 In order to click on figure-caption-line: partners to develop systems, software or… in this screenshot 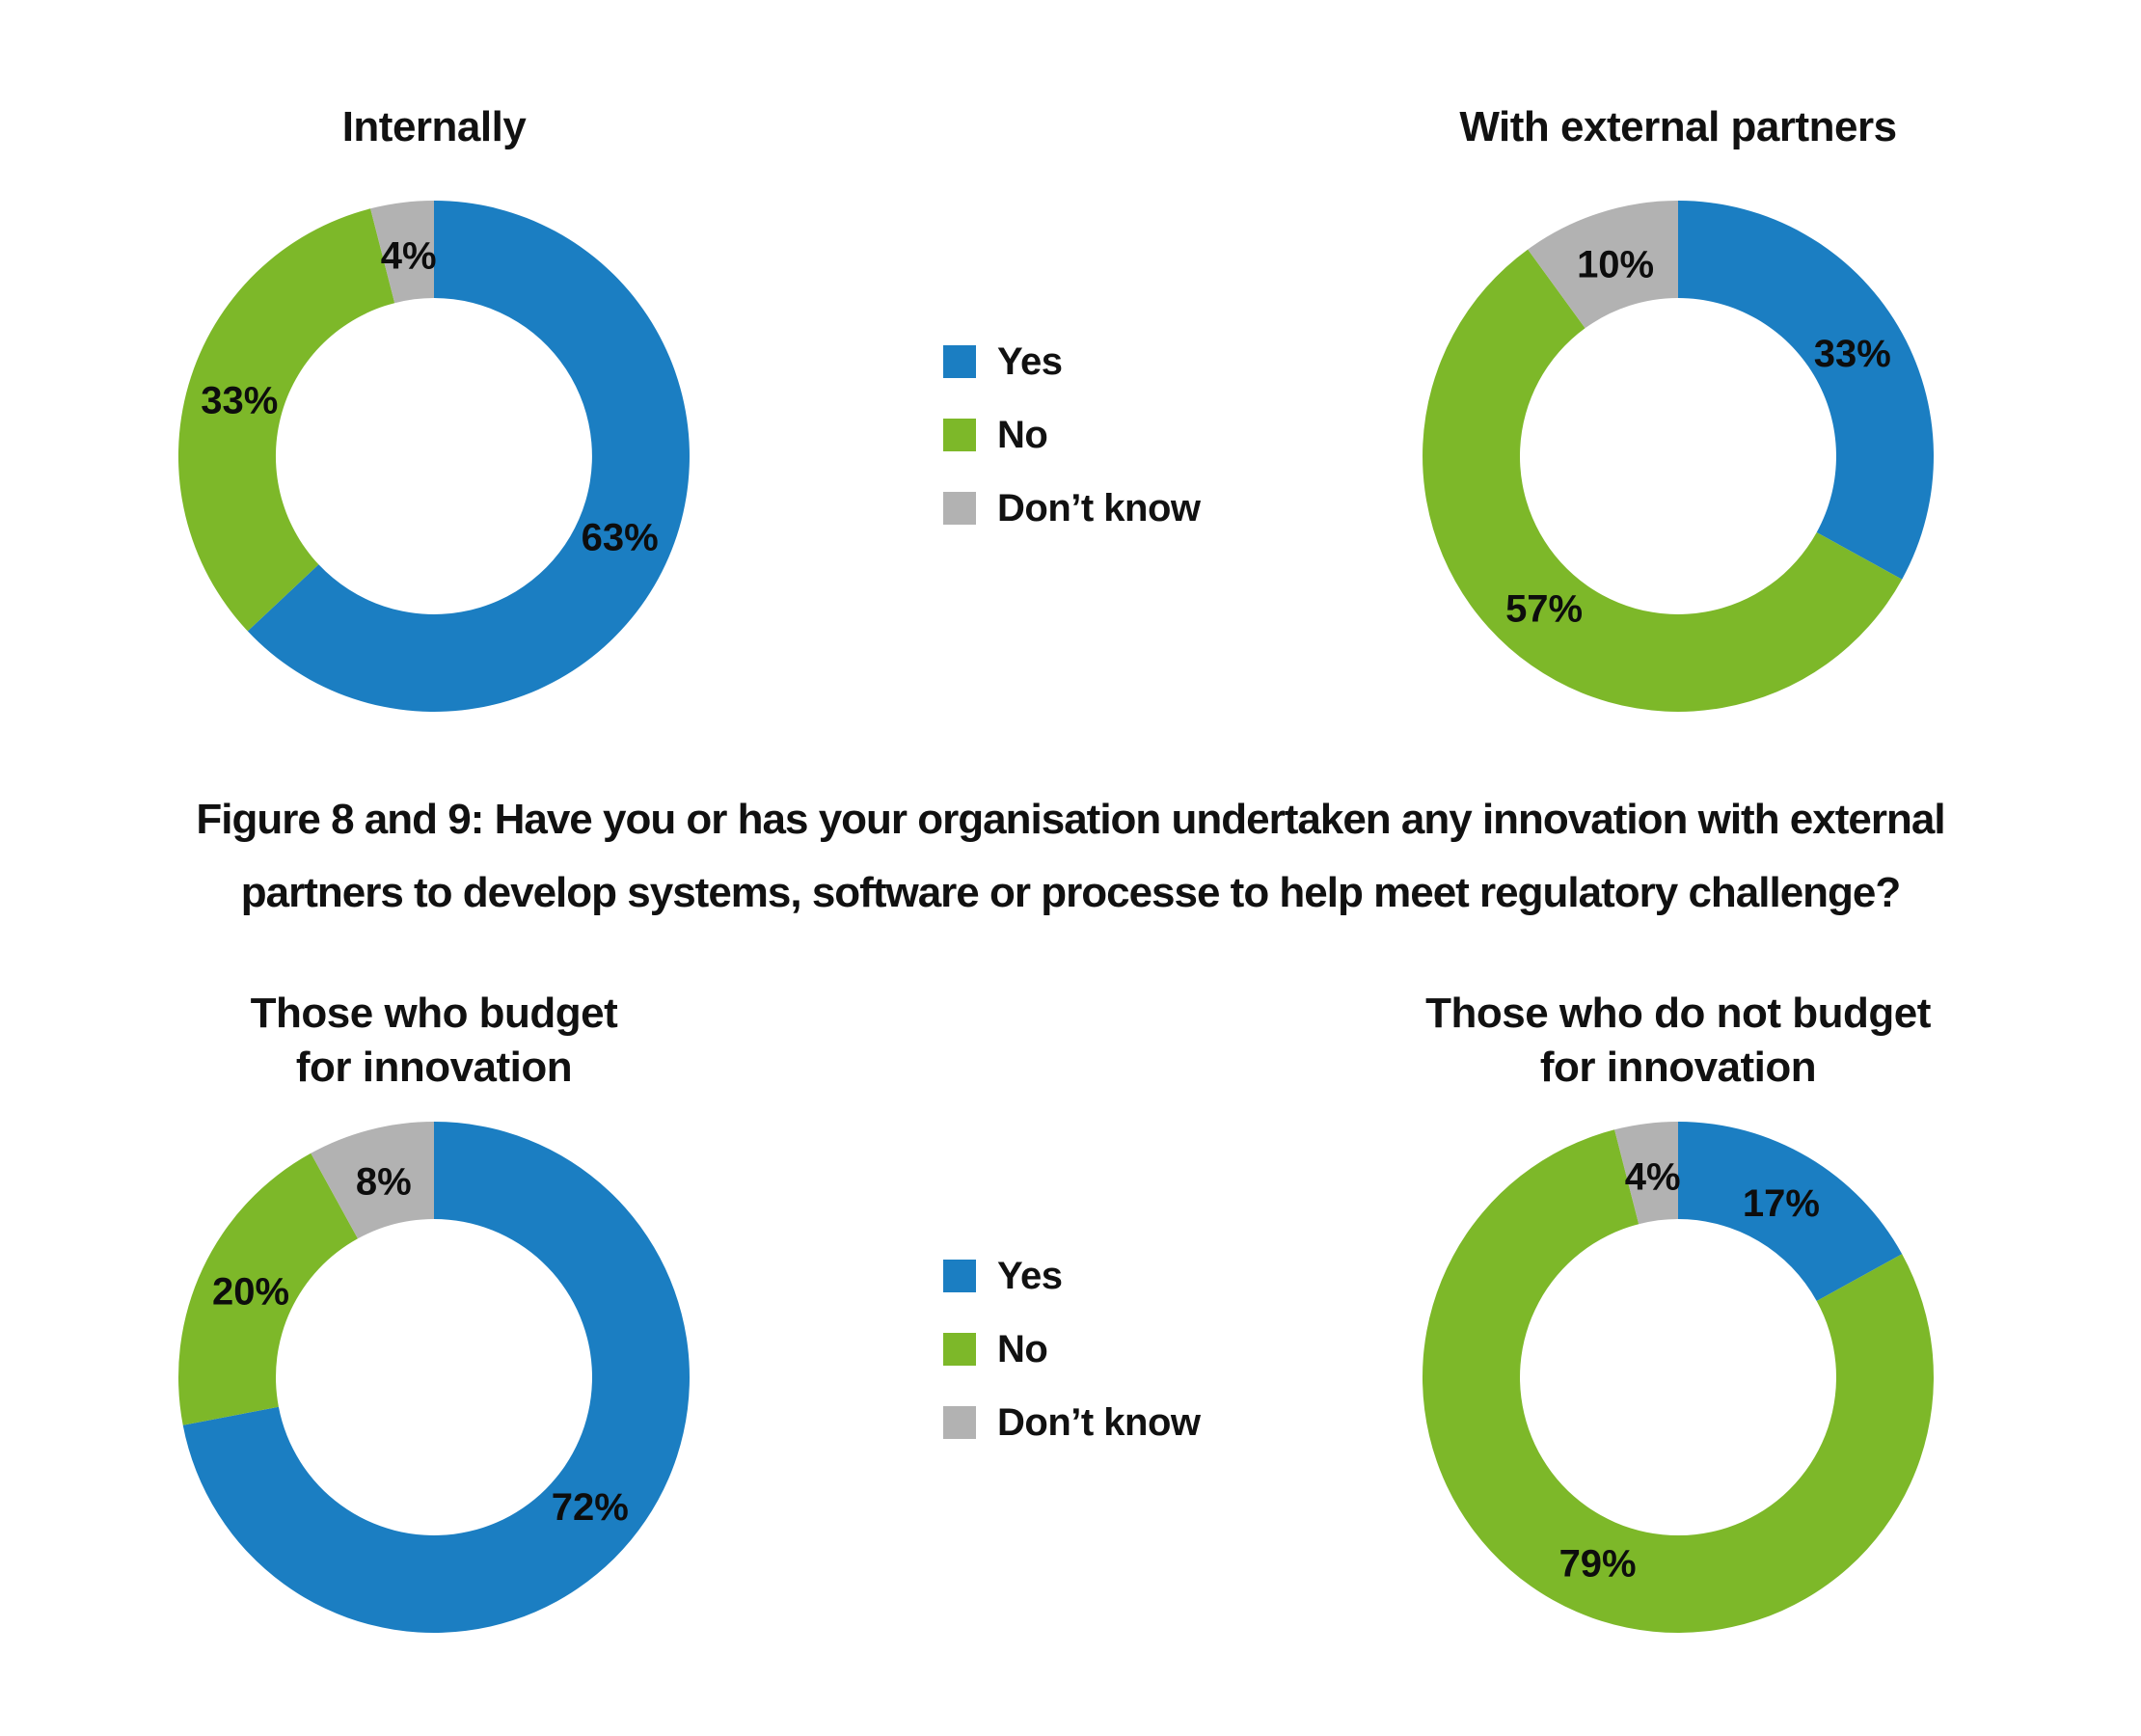, I will do `click(1071, 893)`.